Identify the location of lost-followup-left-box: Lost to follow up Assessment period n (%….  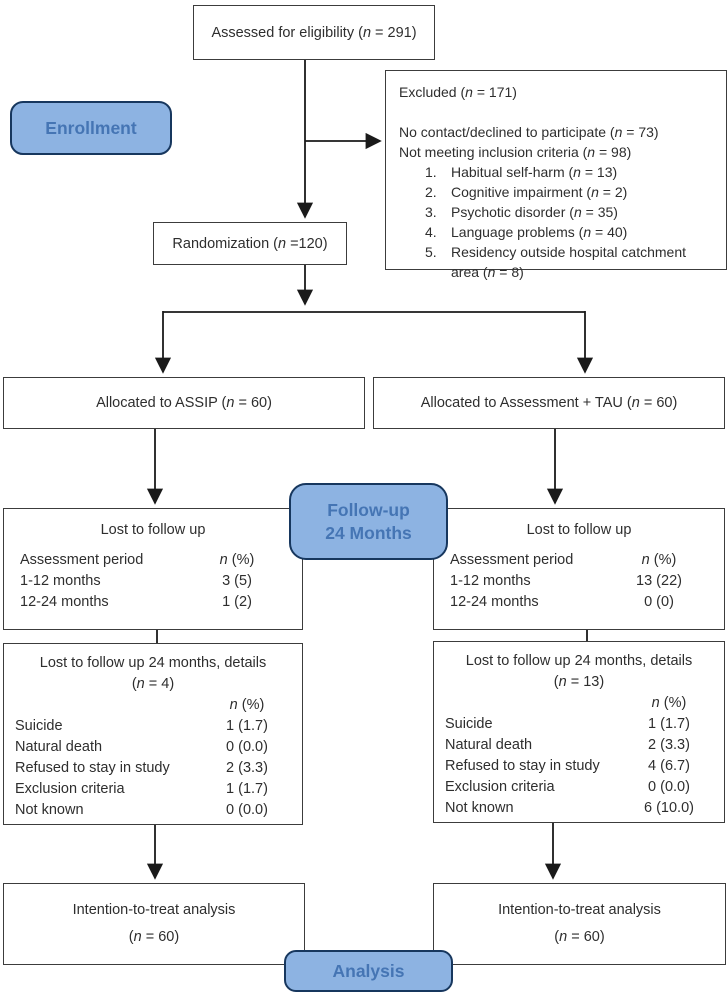
(153, 569).